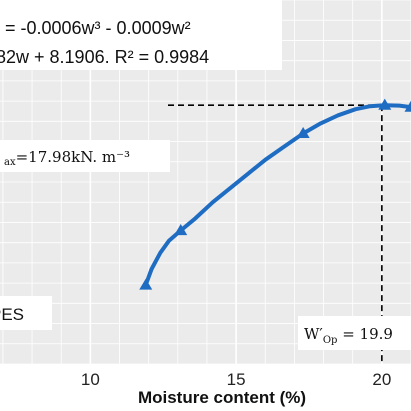 This screenshot has height=411, width=411. I want to click on legend-box, so click(26, 313).